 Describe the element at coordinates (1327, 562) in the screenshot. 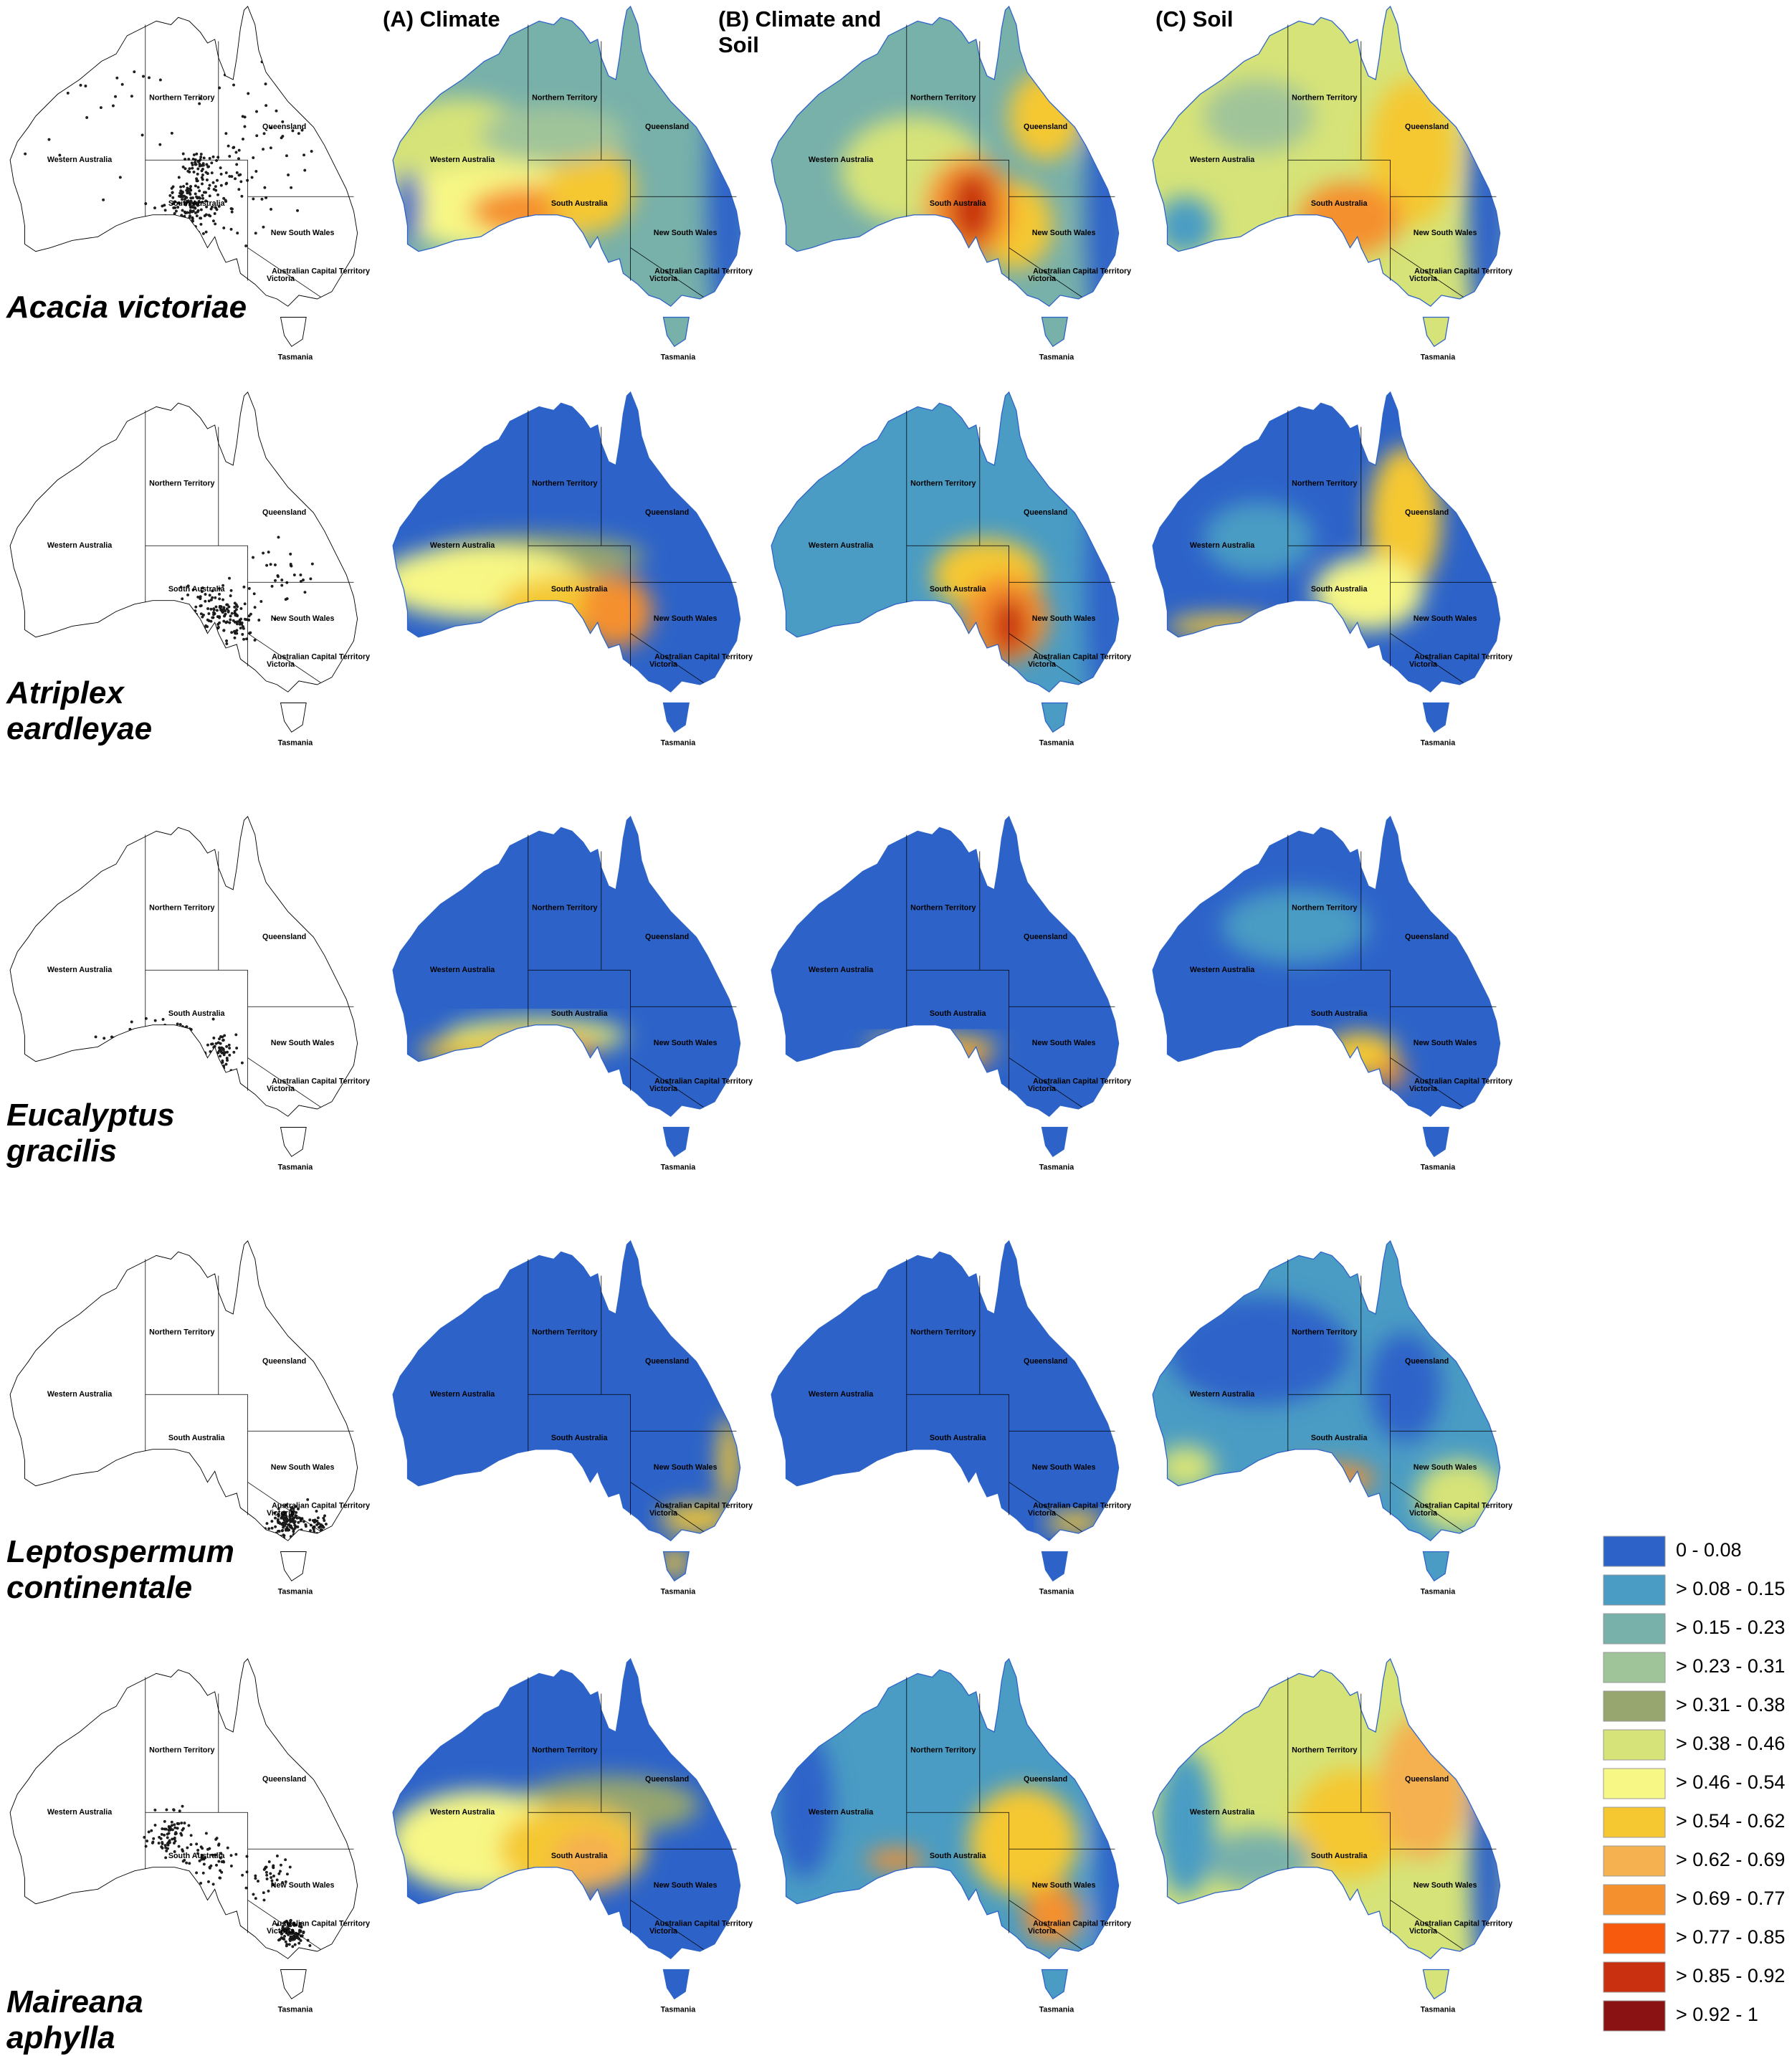

I see `suitability-surface` at that location.